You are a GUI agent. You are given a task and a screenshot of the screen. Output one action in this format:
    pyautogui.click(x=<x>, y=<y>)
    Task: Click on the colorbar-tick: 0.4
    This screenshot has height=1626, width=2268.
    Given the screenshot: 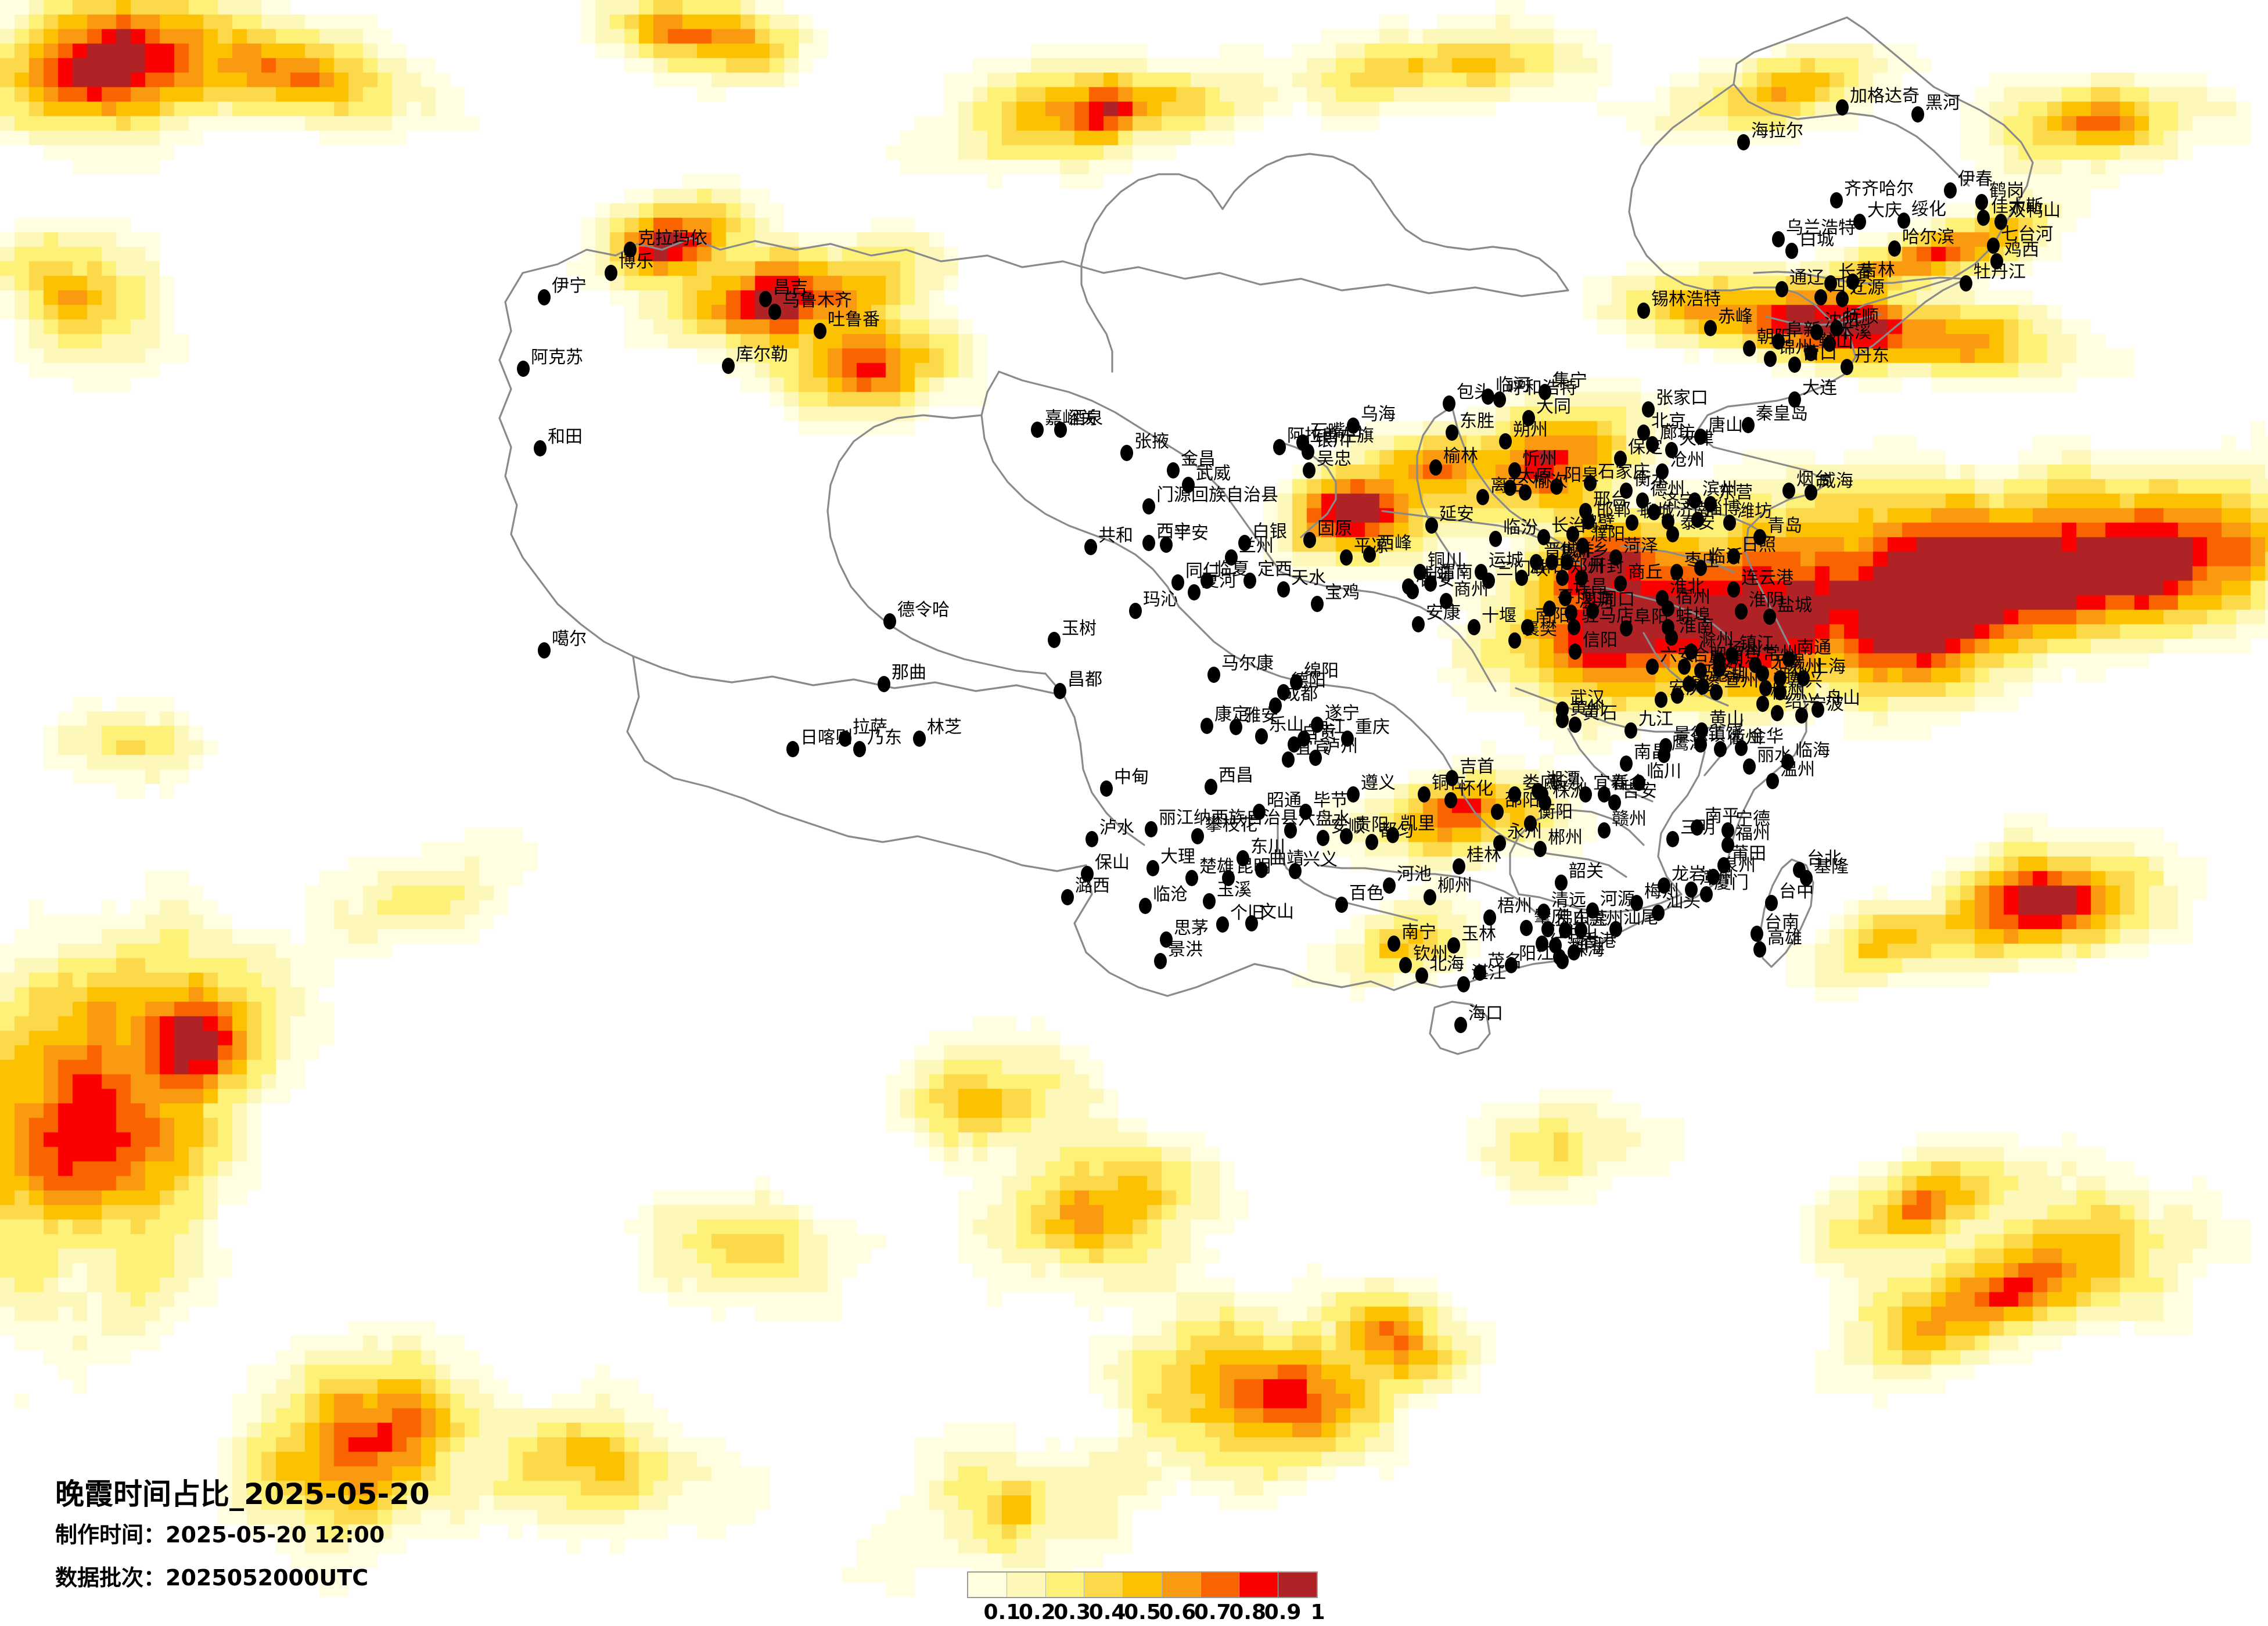 What is the action you would take?
    pyautogui.click(x=1107, y=1612)
    